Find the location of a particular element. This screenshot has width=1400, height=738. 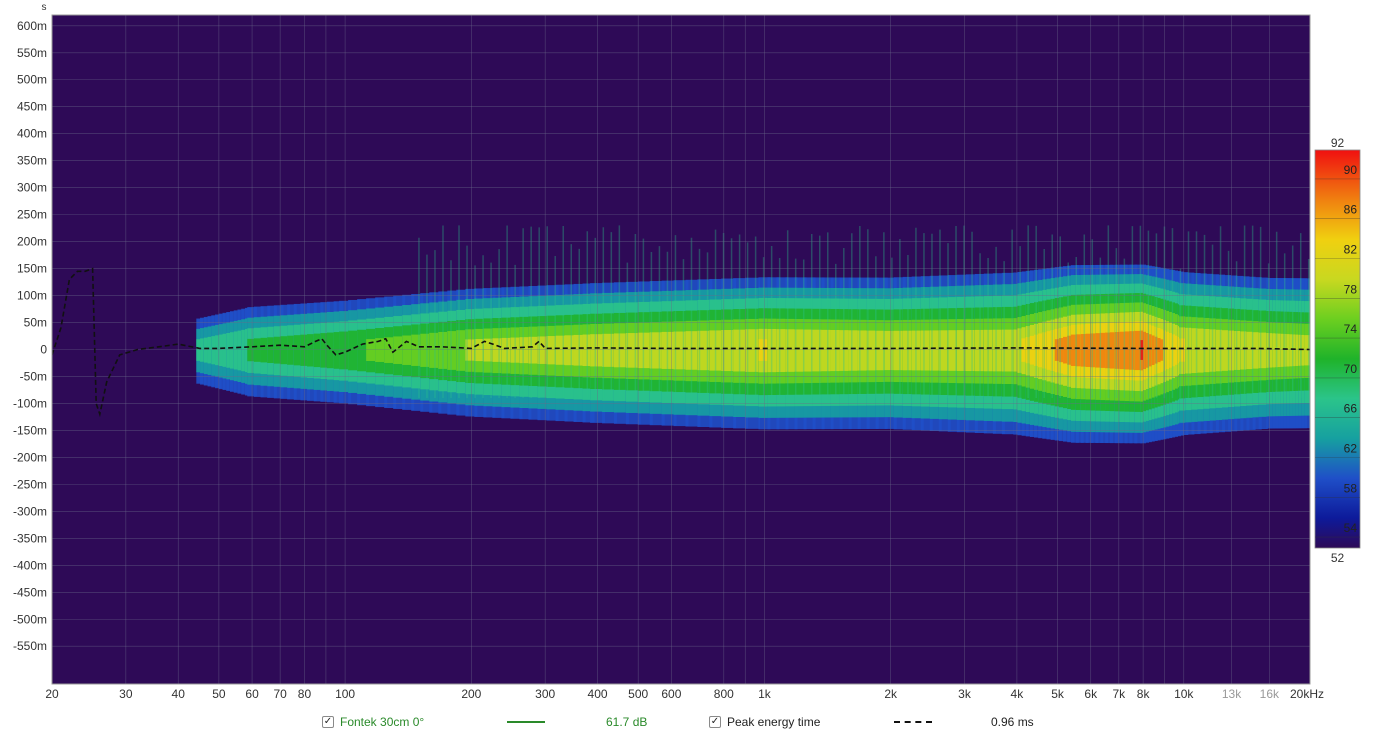

x-tick-label: 50 is located at coordinates (219, 694).